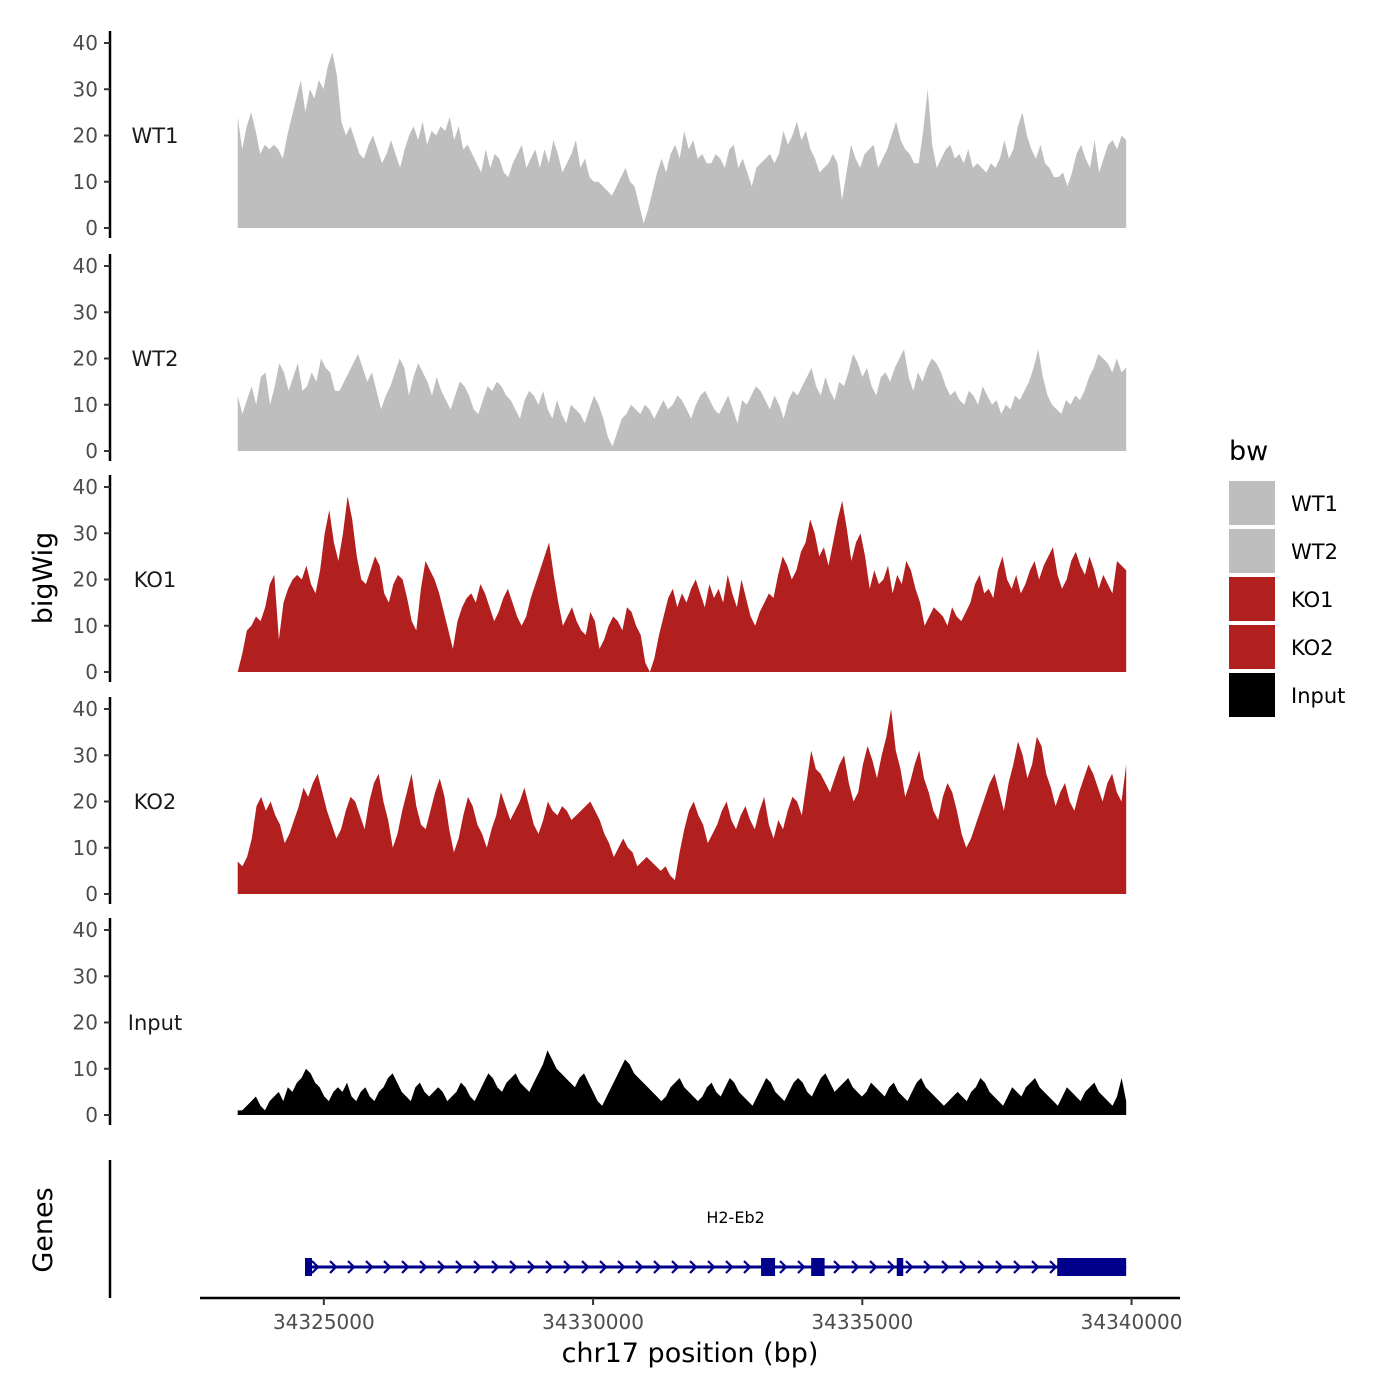 This screenshot has height=1400, width=1400. Describe the element at coordinates (91, 672) in the screenshot. I see `y-tick-label-ko1-0: 0` at that location.